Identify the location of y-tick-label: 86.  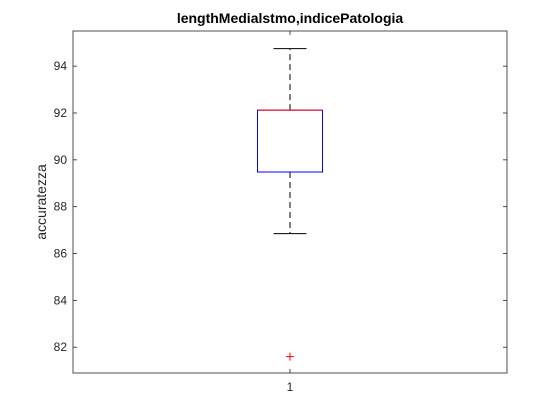
(61, 254).